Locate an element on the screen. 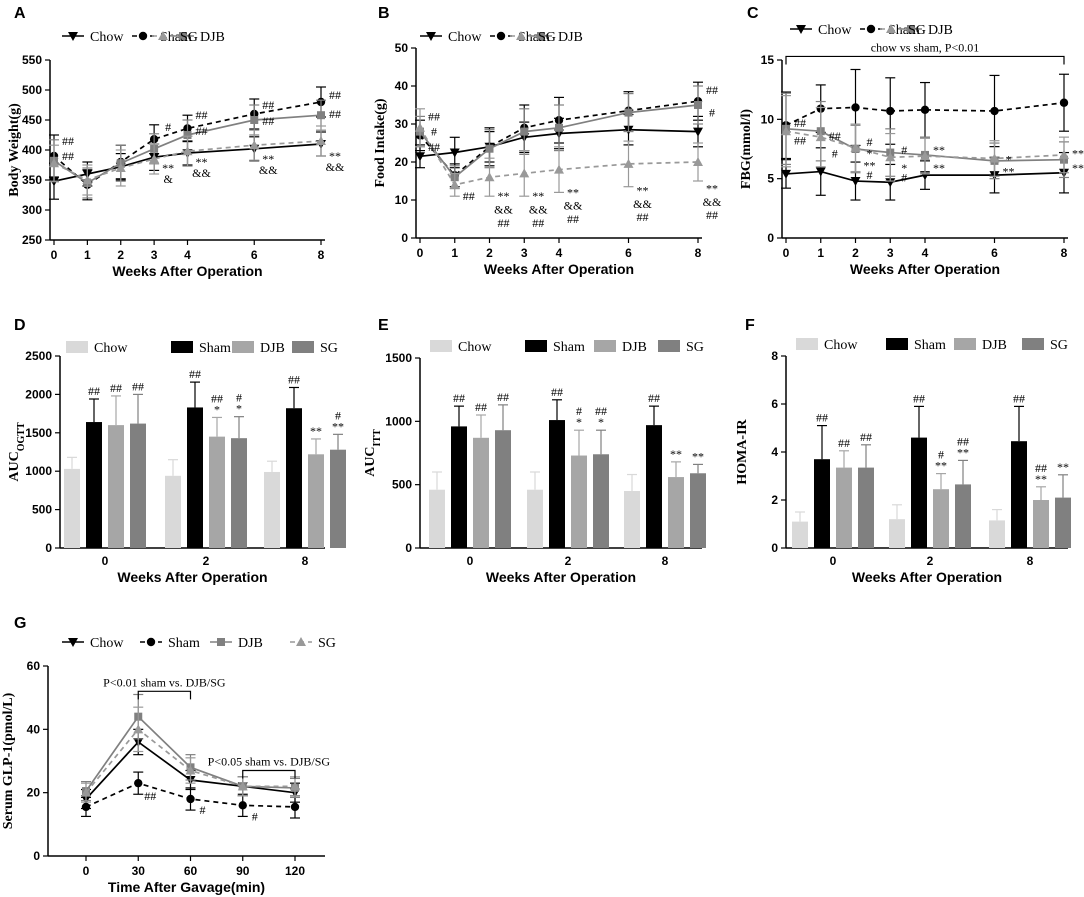 Image resolution: width=1084 pixels, height=897 pixels. legend-label-sg: SG is located at coordinates (695, 347).